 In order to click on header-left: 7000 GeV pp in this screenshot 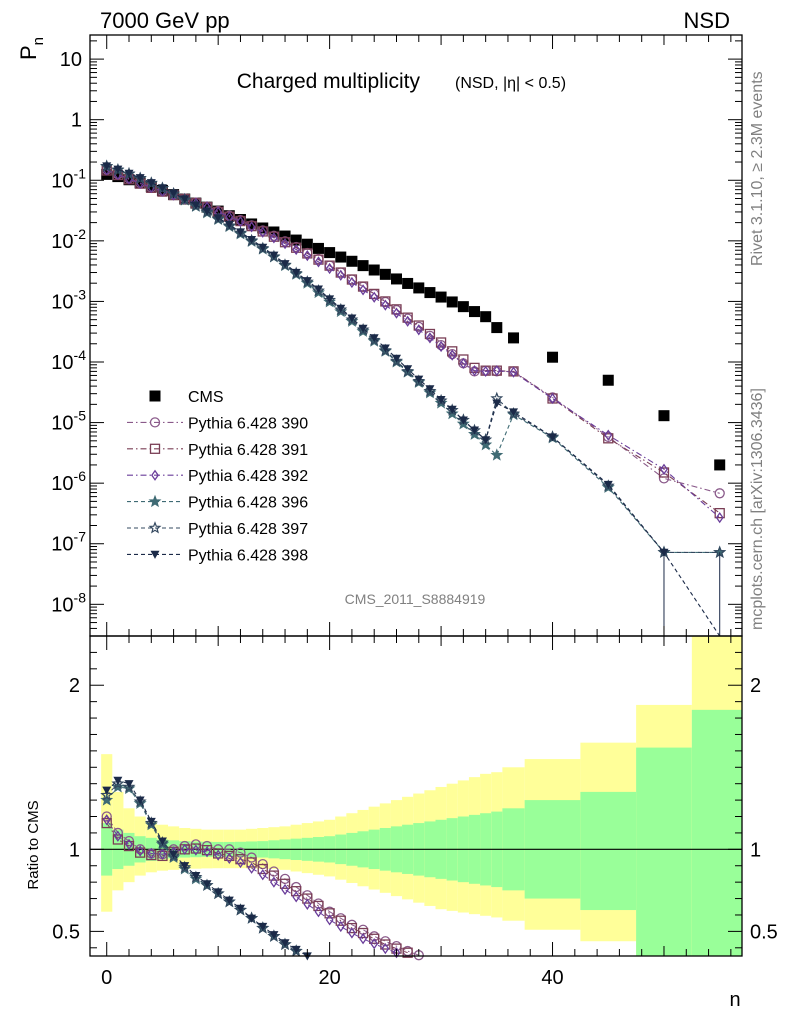, I will do `click(165, 20)`.